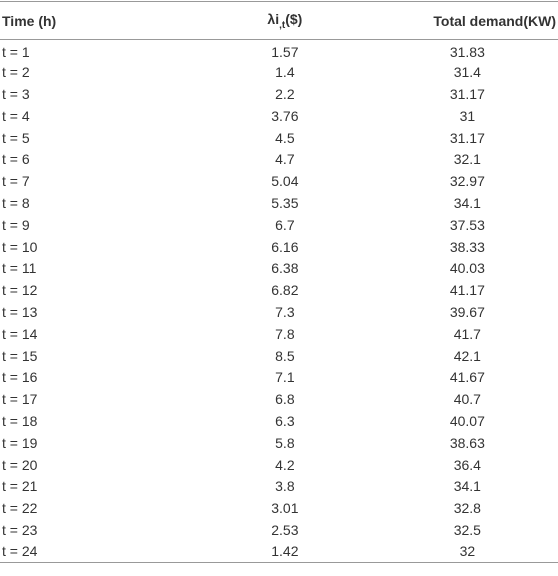 This screenshot has width=558, height=576. I want to click on table-cell: 6.16, so click(285, 246).